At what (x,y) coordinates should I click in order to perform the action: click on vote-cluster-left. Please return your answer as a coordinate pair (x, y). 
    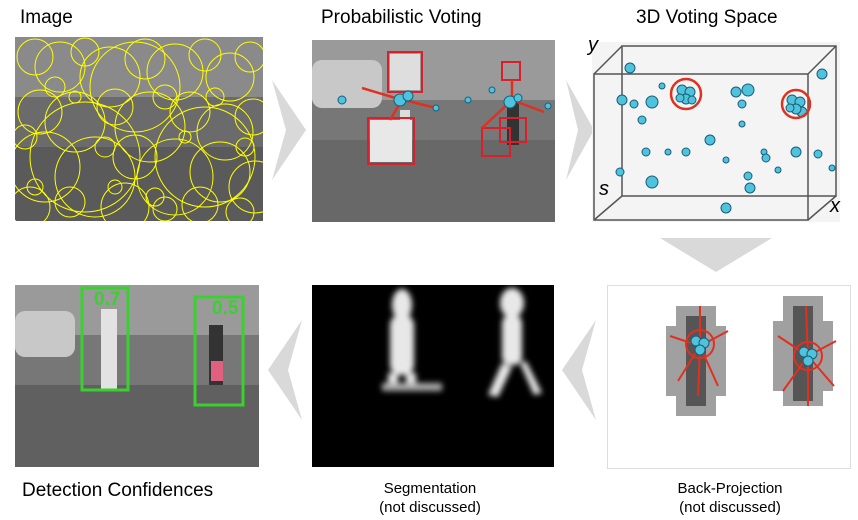
    Looking at the image, I should click on (686, 94).